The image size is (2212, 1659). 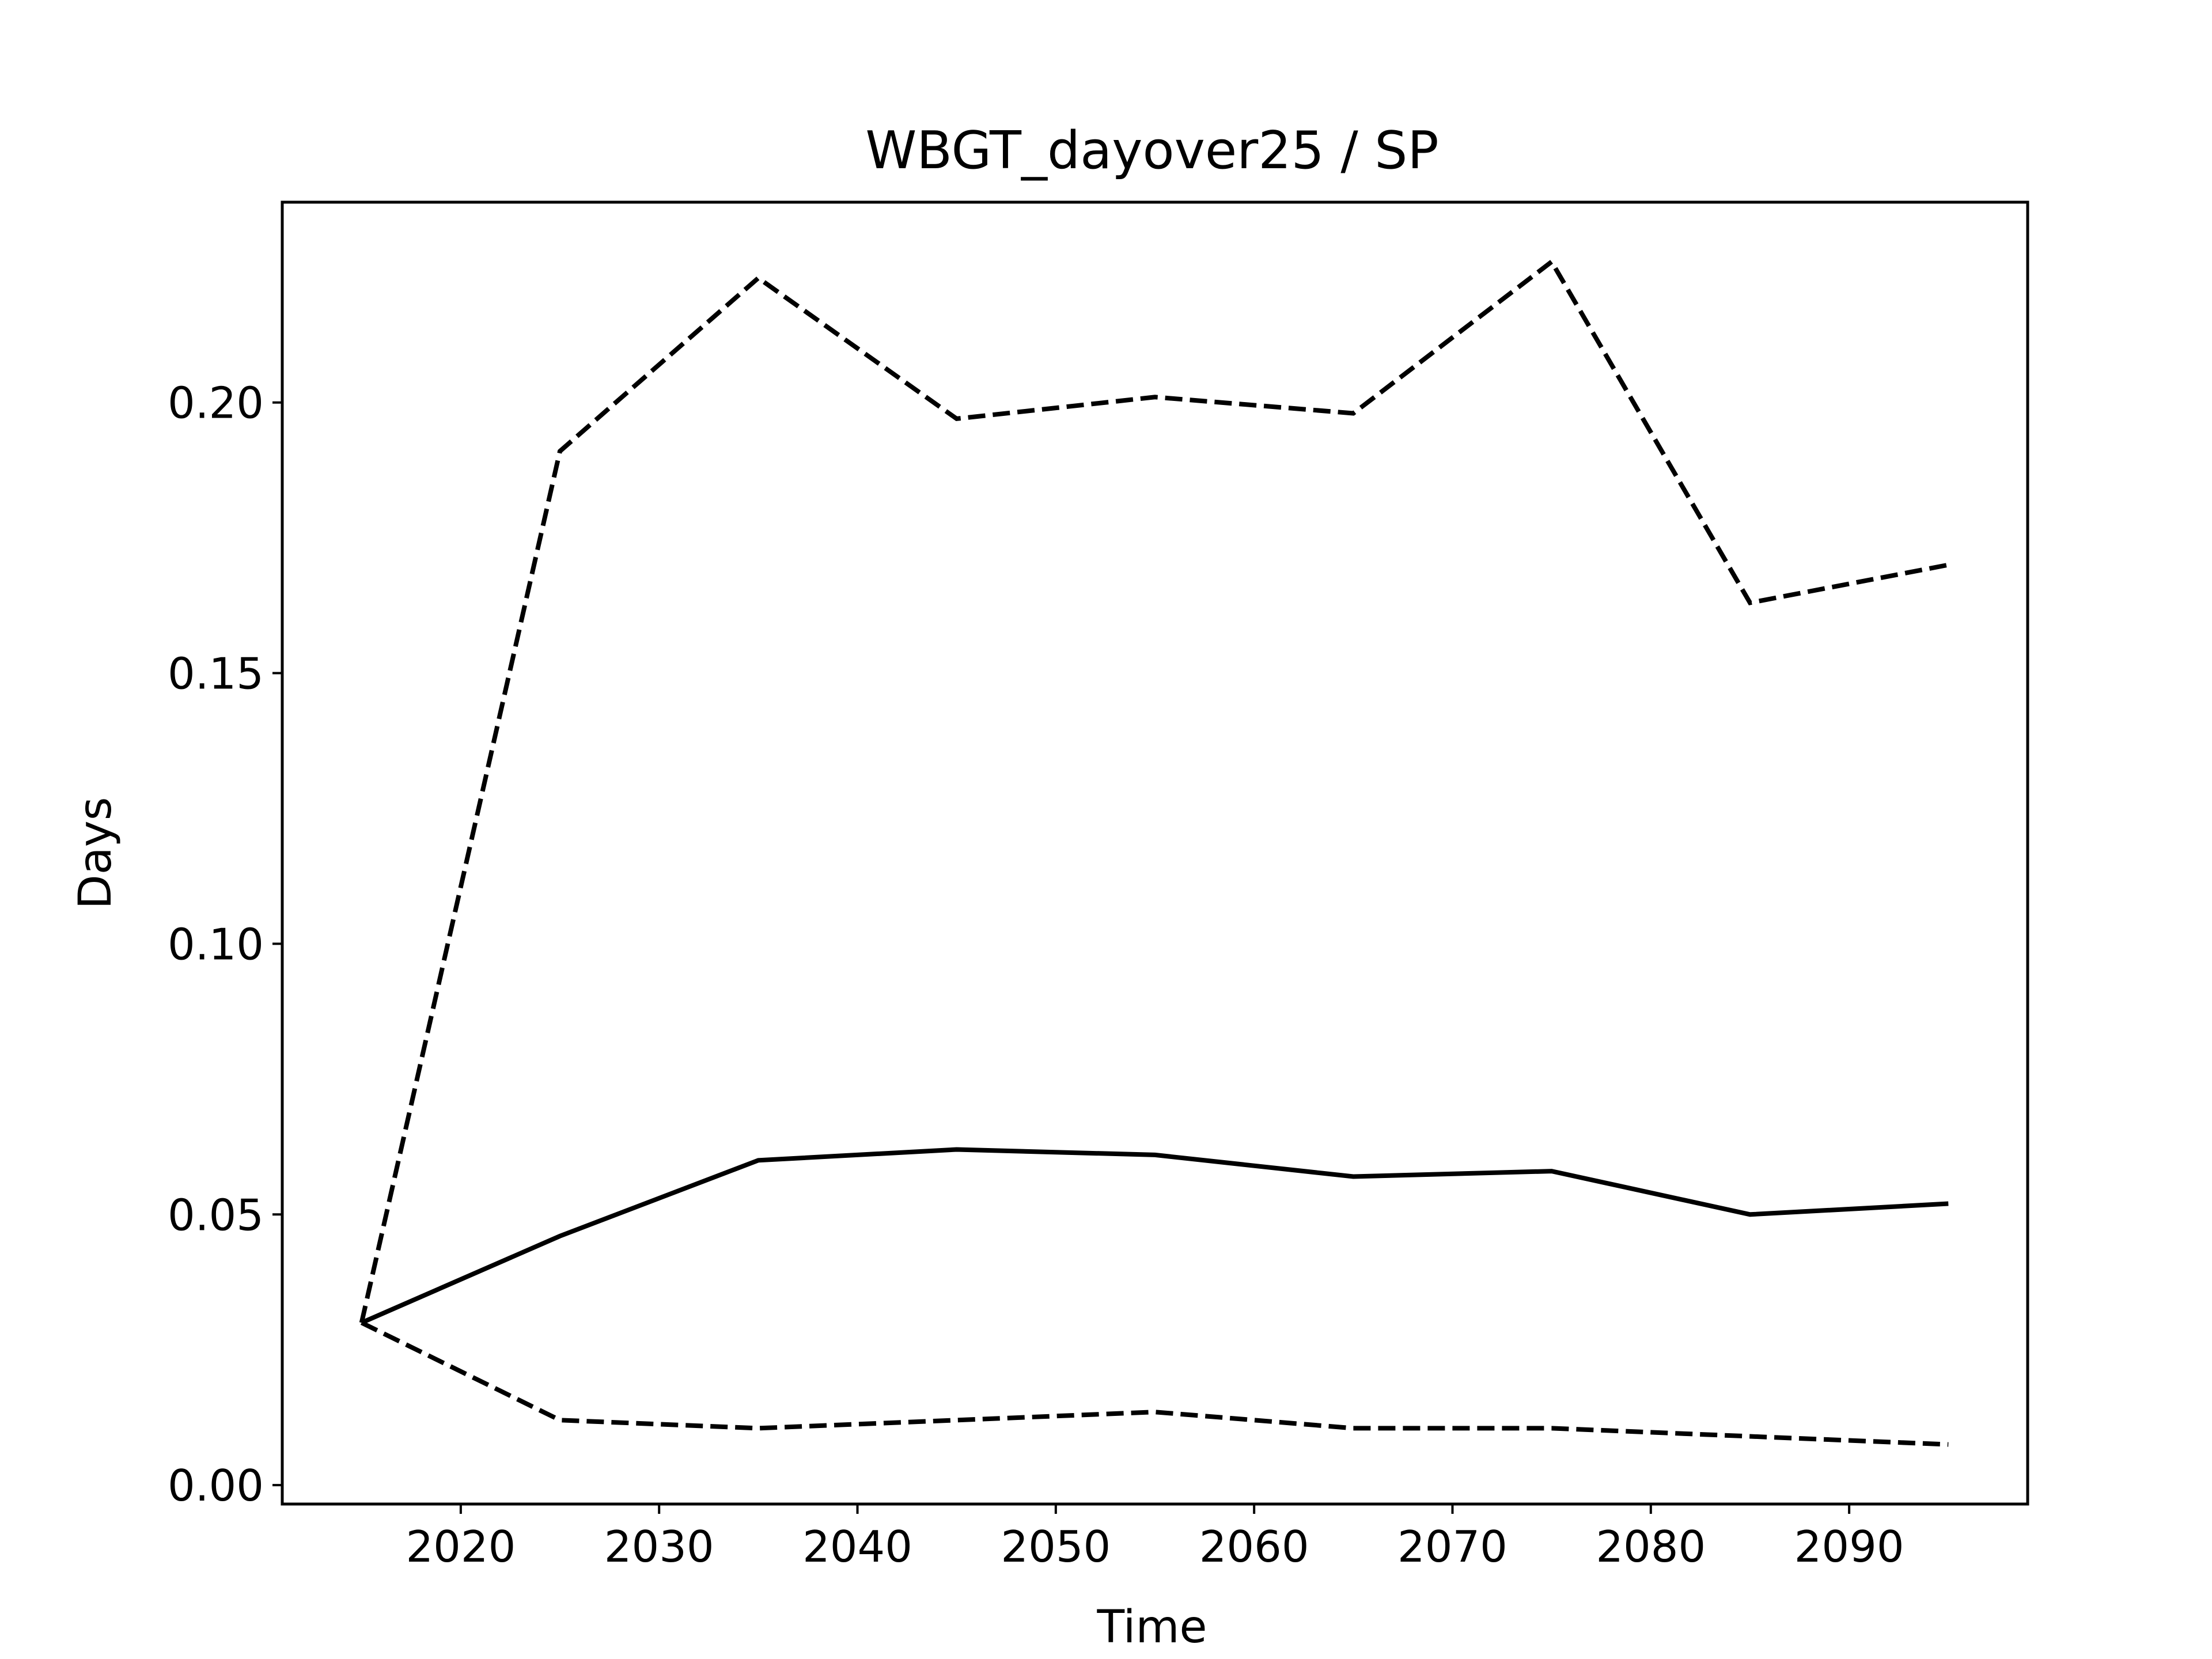 I want to click on x-tick-label: 2080, so click(x=1651, y=1546).